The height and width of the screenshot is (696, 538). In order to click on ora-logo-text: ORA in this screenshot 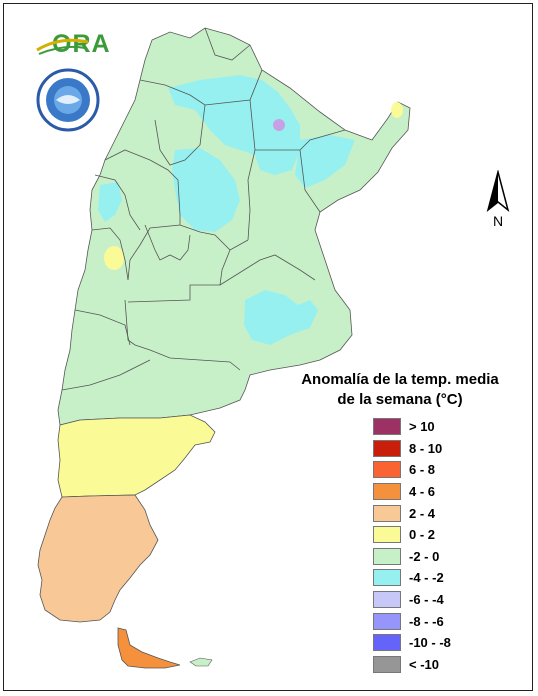, I will do `click(81, 44)`.